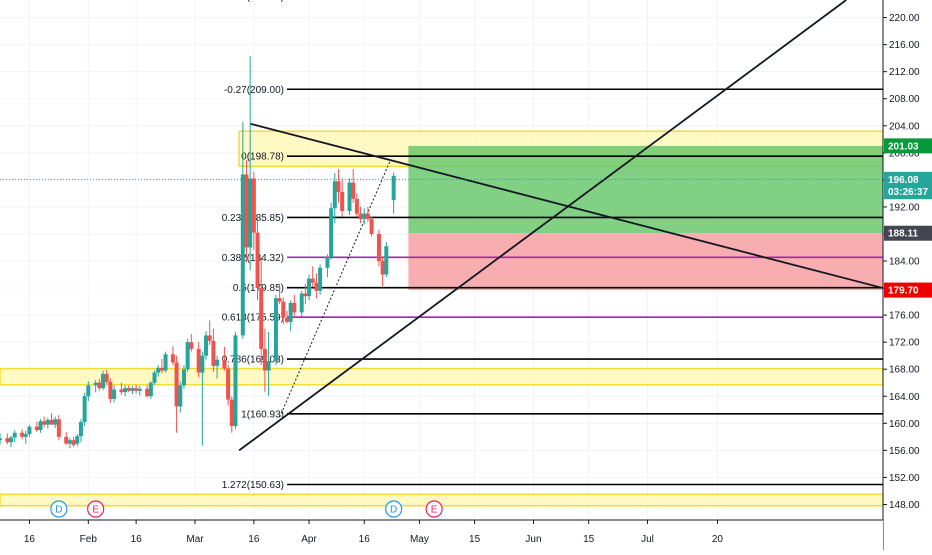 This screenshot has width=932, height=555. I want to click on event-marker-letter: D, so click(58, 510).